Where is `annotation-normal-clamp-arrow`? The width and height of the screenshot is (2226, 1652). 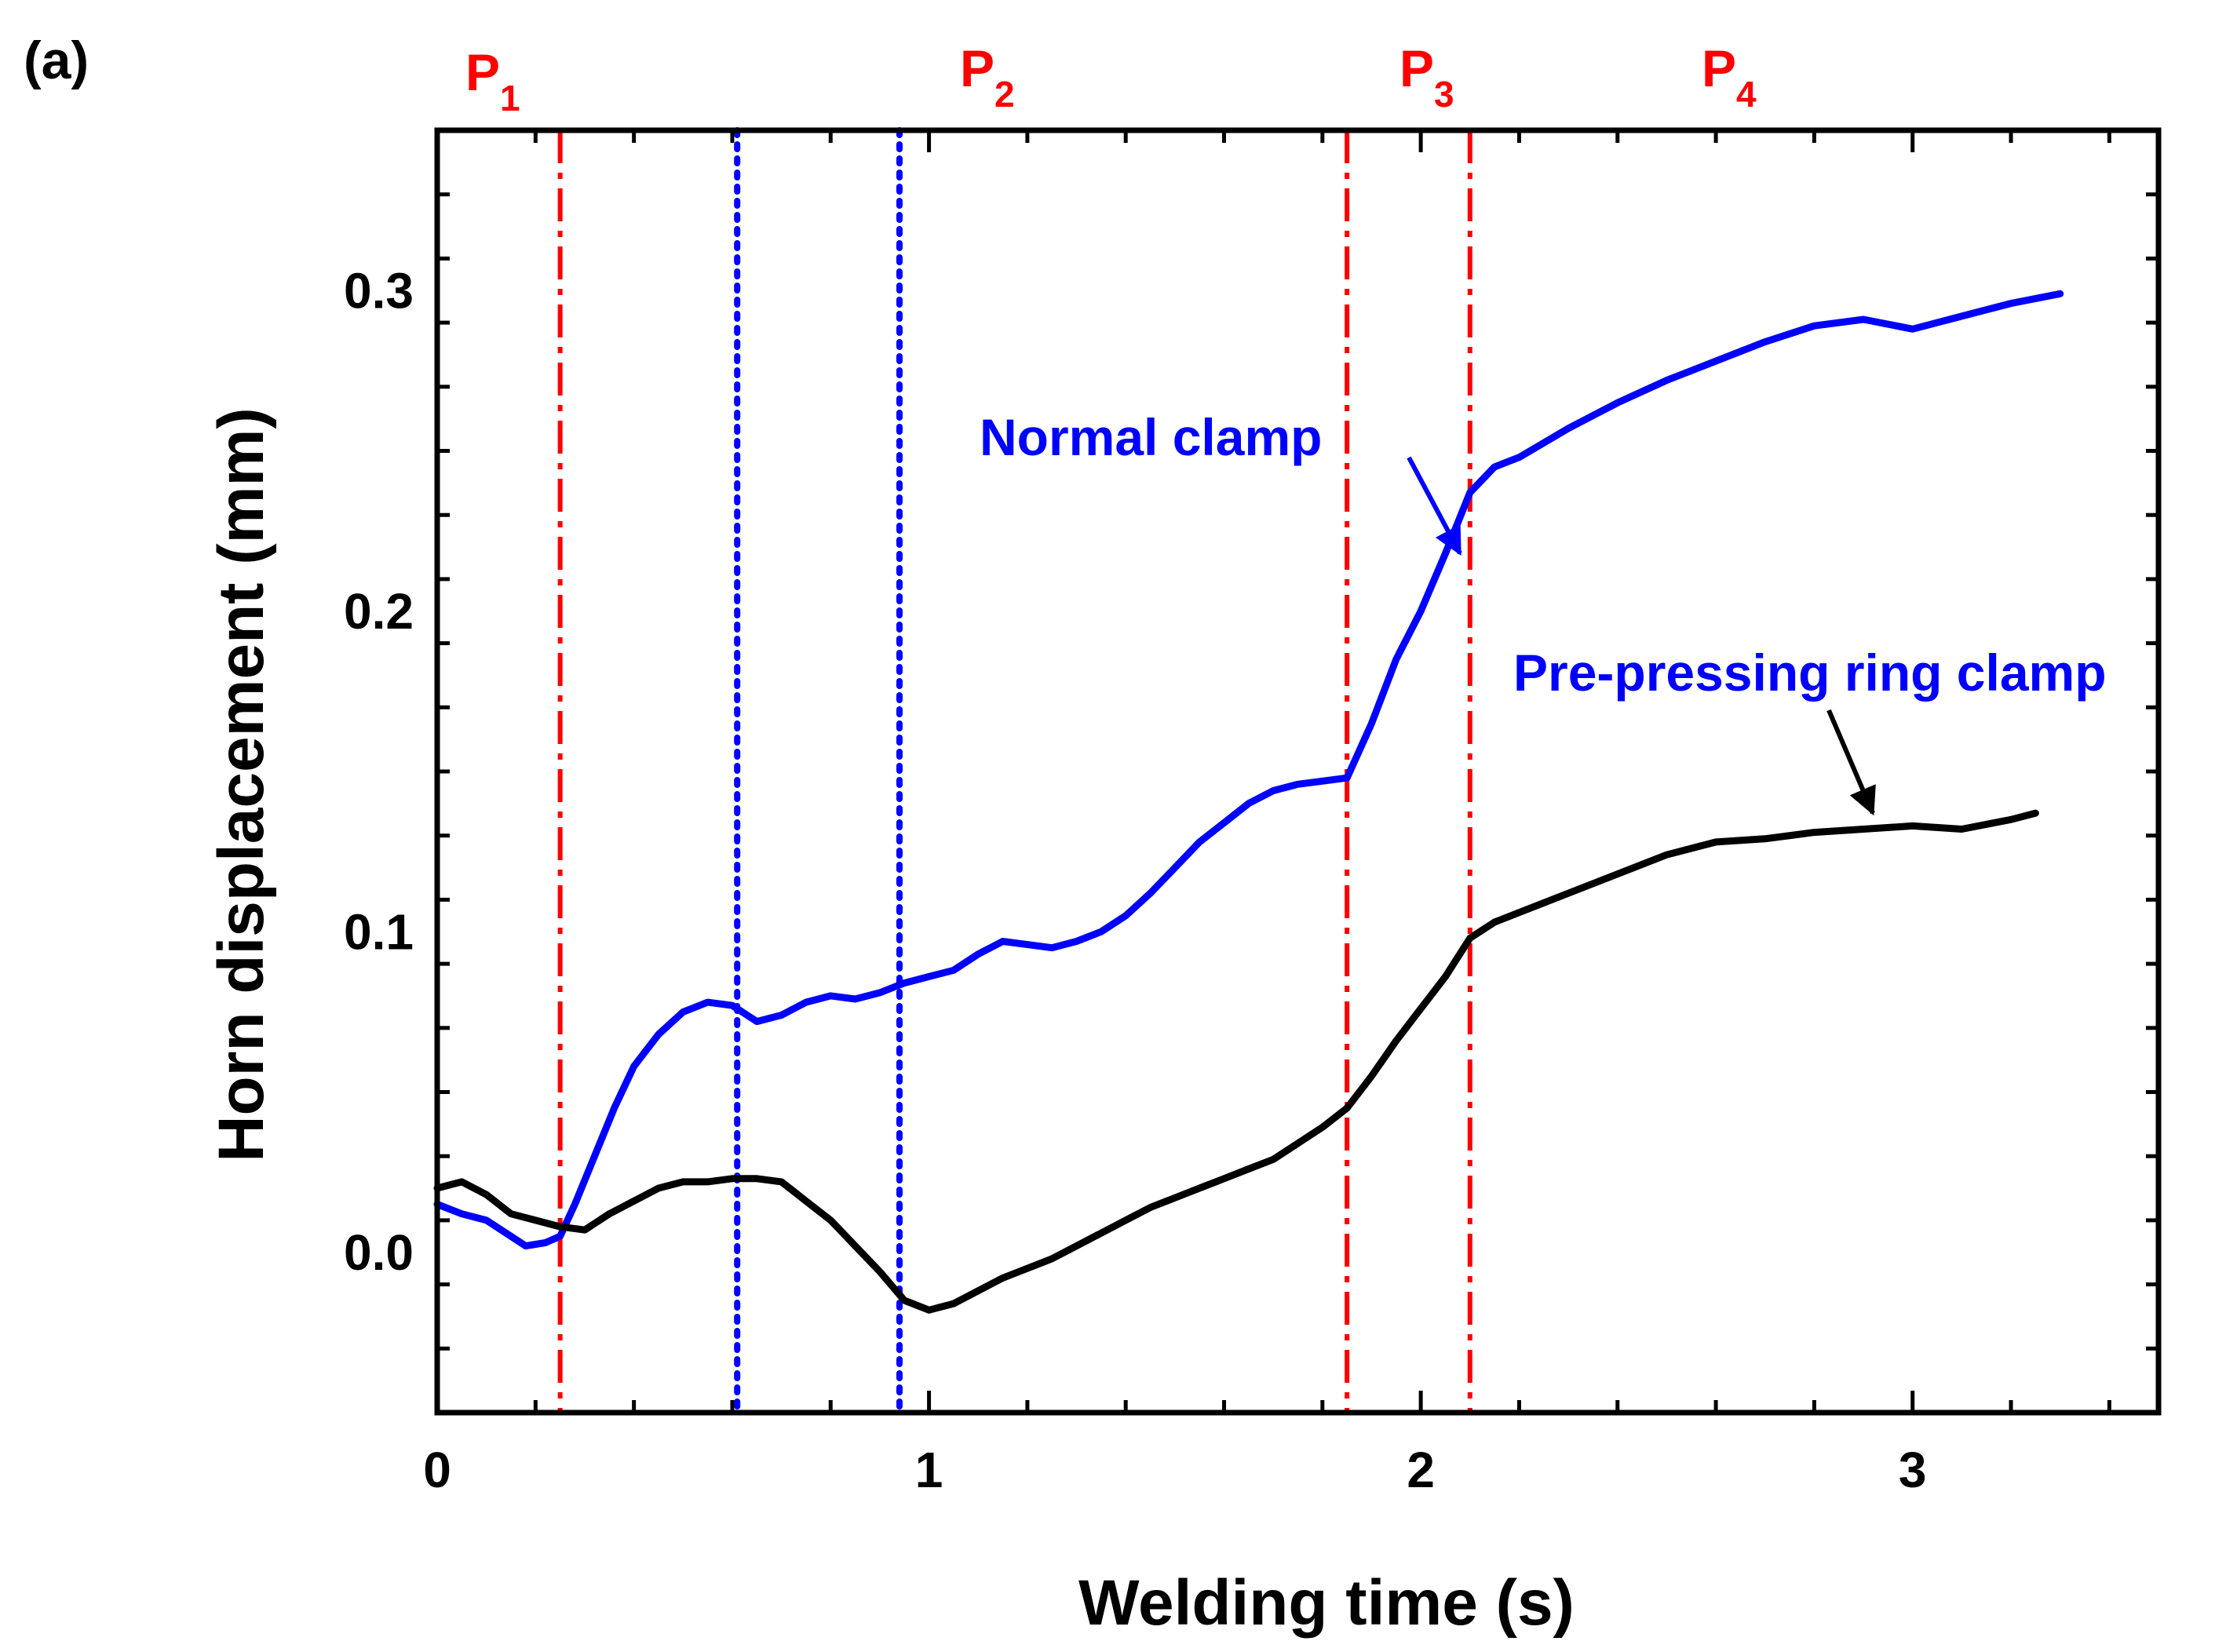 annotation-normal-clamp-arrow is located at coordinates (1434, 506).